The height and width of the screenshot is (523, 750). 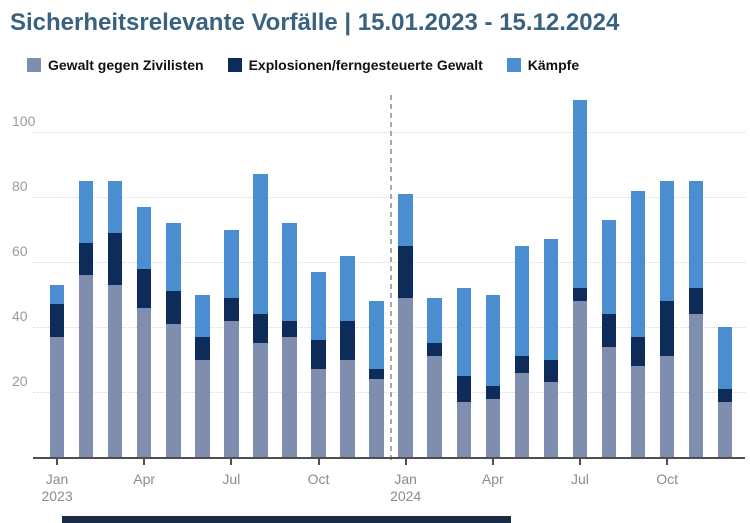 What do you see at coordinates (57, 496) in the screenshot?
I see `x-axis-year-label: 2023` at bounding box center [57, 496].